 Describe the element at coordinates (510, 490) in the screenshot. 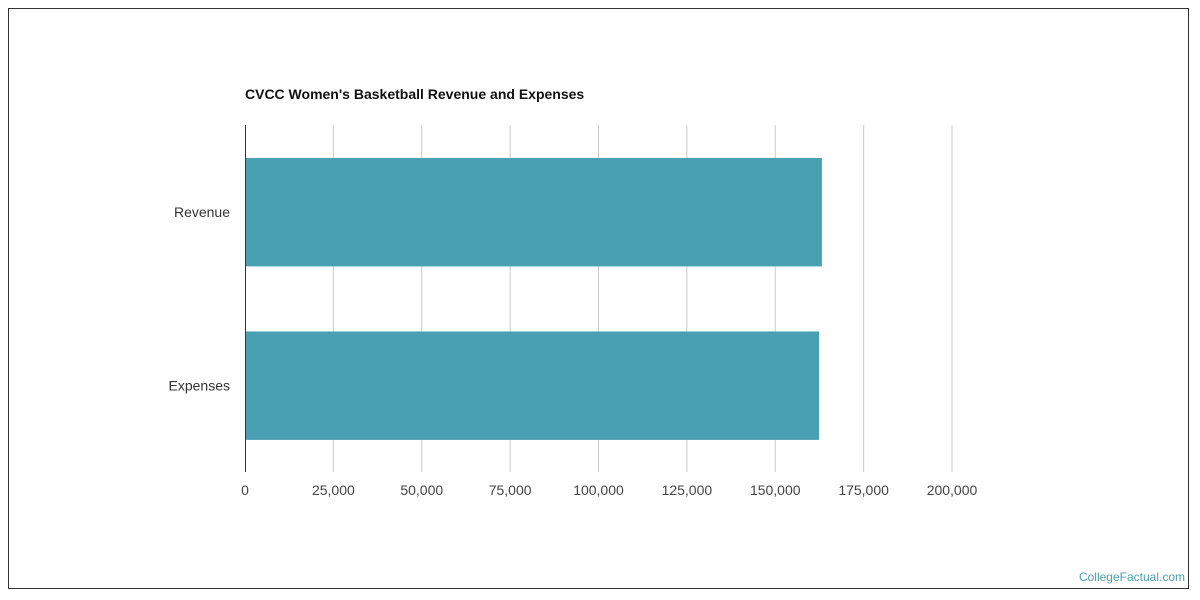

I see `x-tick-label: 75,000` at that location.